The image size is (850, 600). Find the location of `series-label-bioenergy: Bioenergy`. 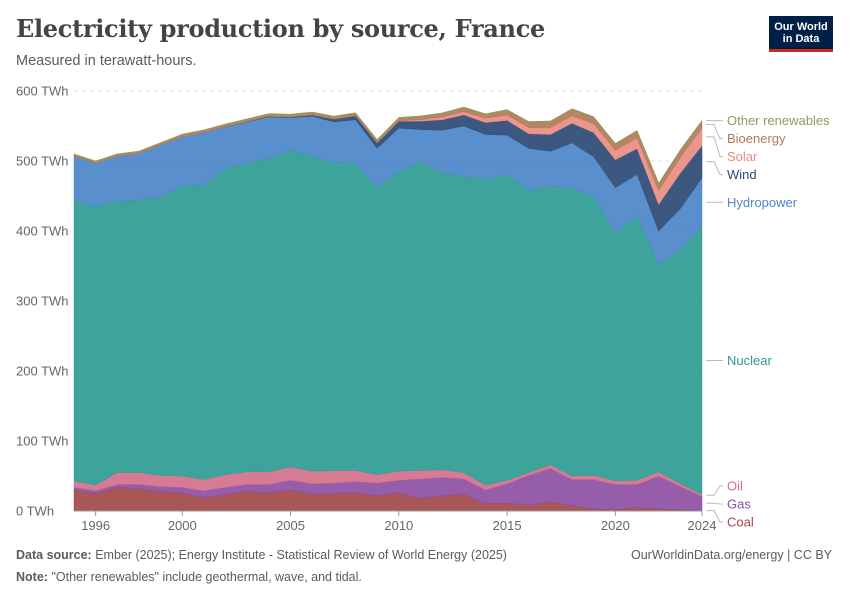

series-label-bioenergy: Bioenergy is located at coordinates (756, 138).